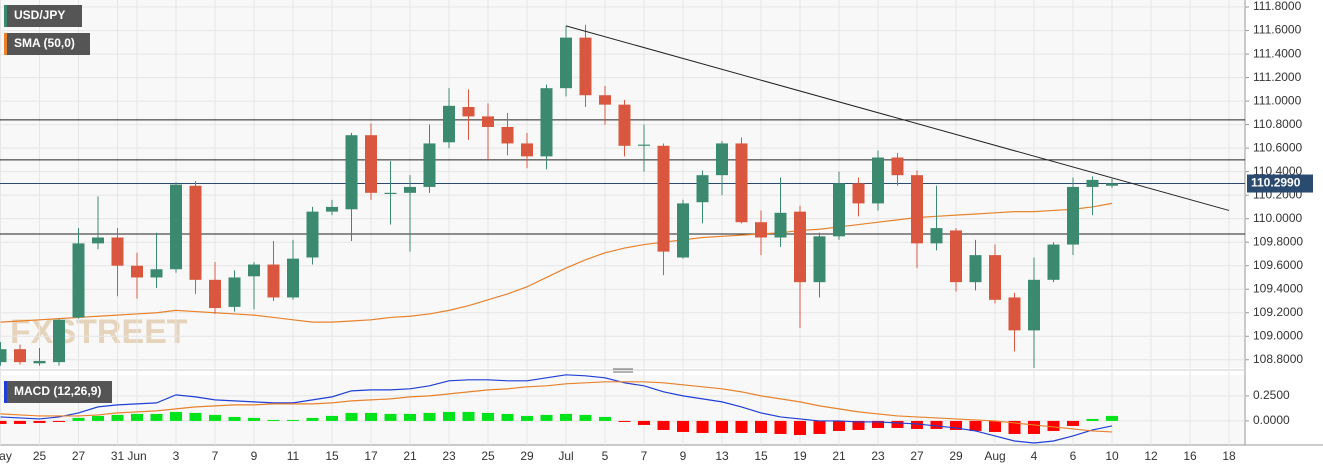 This screenshot has height=471, width=1323. What do you see at coordinates (917, 456) in the screenshot?
I see `x-tick-label: 27` at bounding box center [917, 456].